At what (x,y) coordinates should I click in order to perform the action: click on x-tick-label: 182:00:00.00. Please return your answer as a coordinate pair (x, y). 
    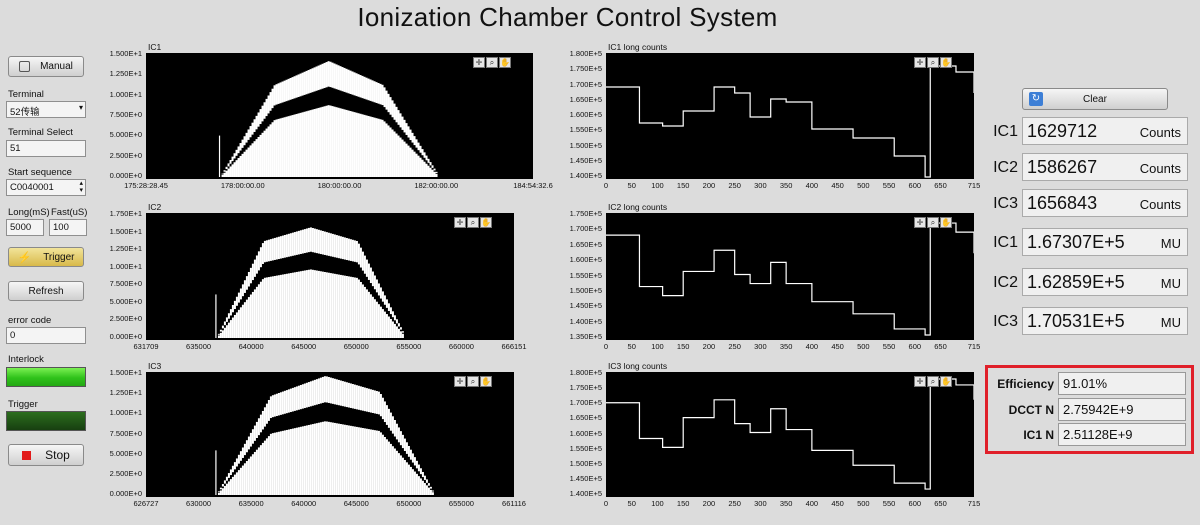
    Looking at the image, I should click on (436, 185).